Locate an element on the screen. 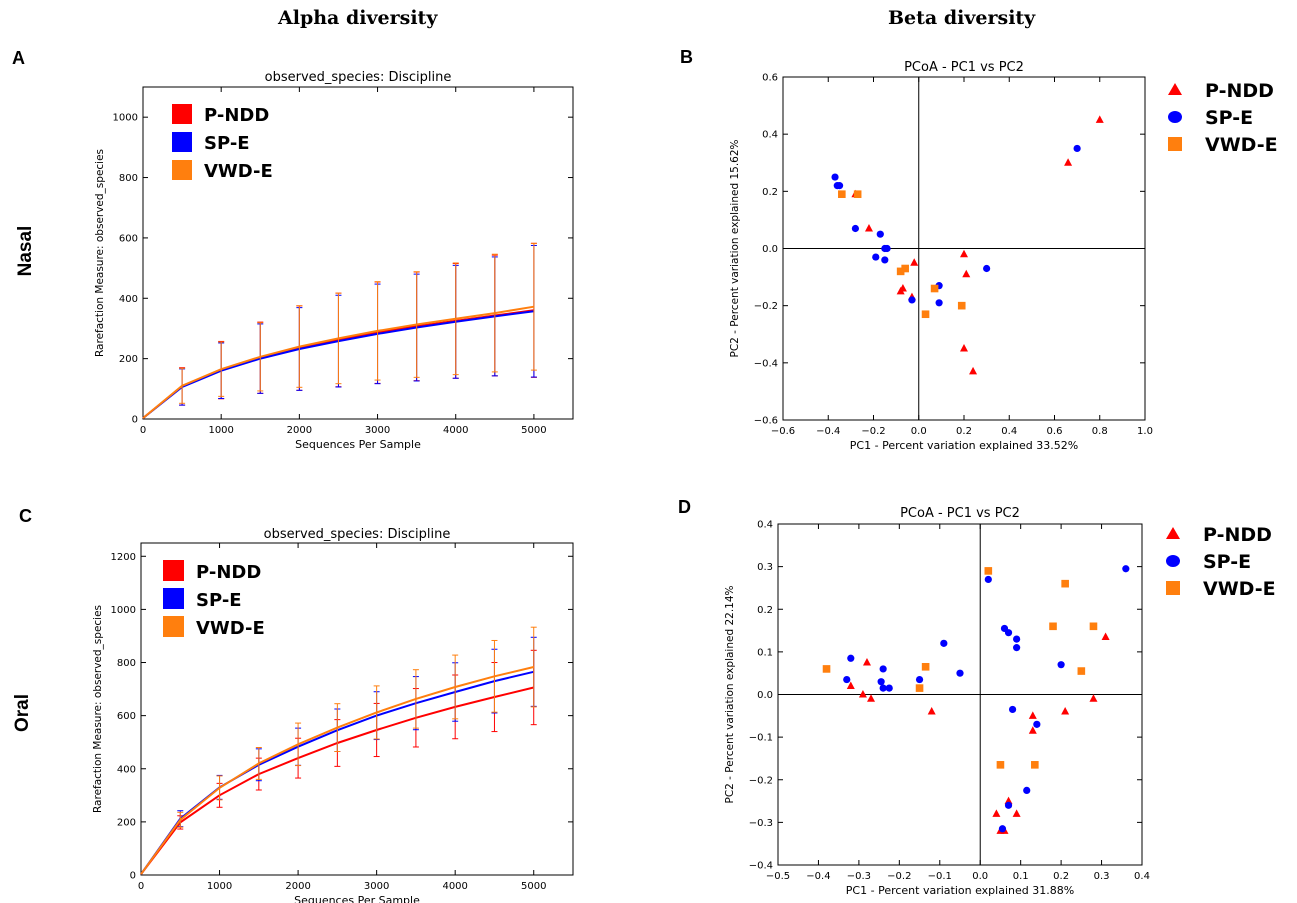  y-tick-label: 0.1 is located at coordinates (765, 652).